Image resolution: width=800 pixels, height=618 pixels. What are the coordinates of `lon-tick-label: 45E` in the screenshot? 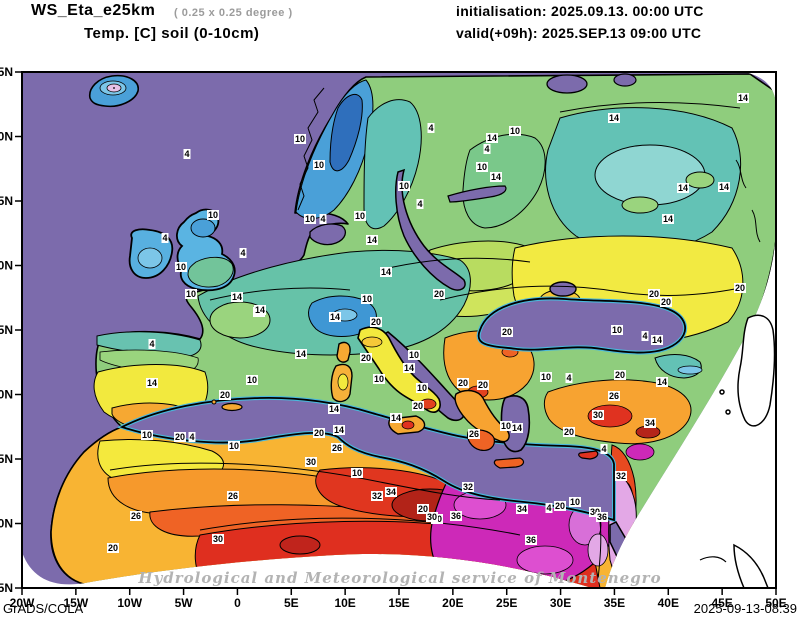 It's located at (721, 603).